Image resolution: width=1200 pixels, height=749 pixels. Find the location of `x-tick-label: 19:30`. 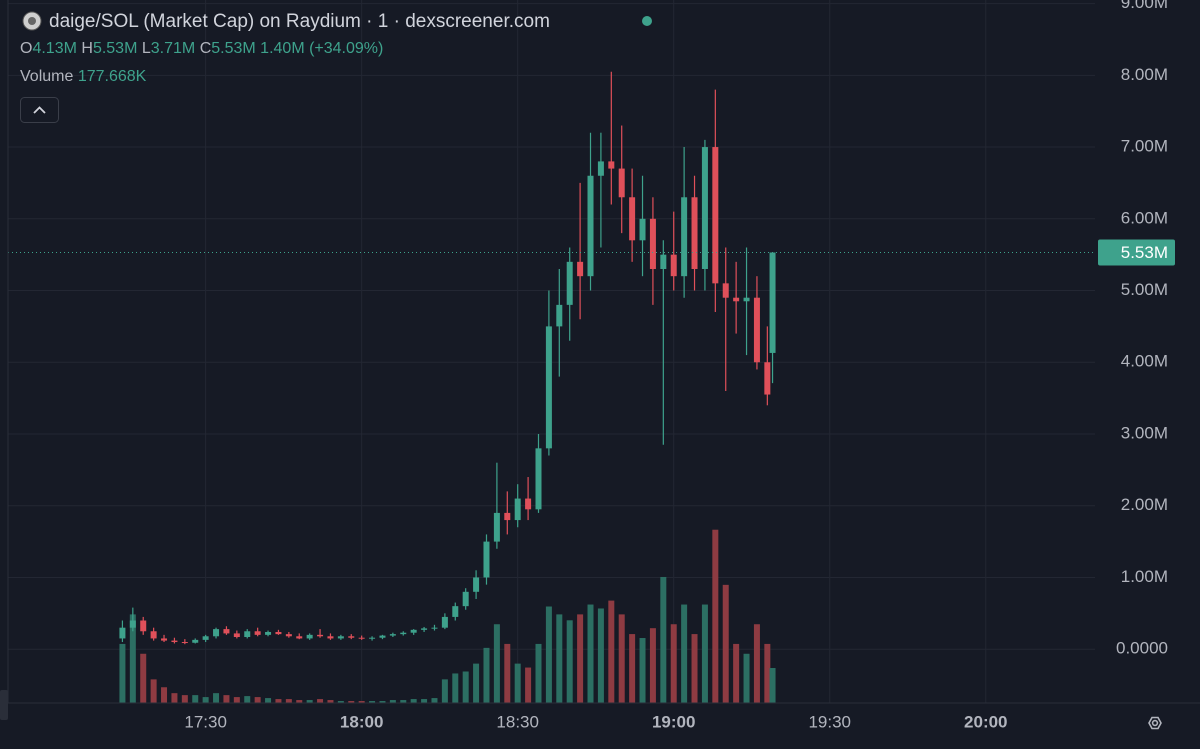

x-tick-label: 19:30 is located at coordinates (829, 721).